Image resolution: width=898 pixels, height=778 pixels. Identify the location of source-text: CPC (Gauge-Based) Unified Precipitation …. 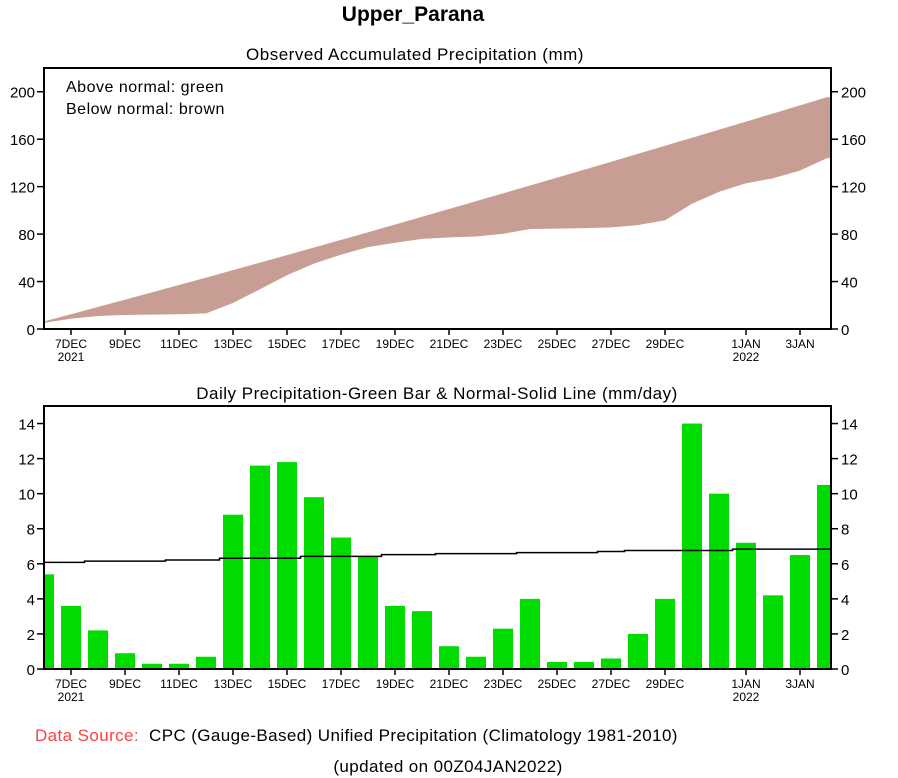
(413, 735).